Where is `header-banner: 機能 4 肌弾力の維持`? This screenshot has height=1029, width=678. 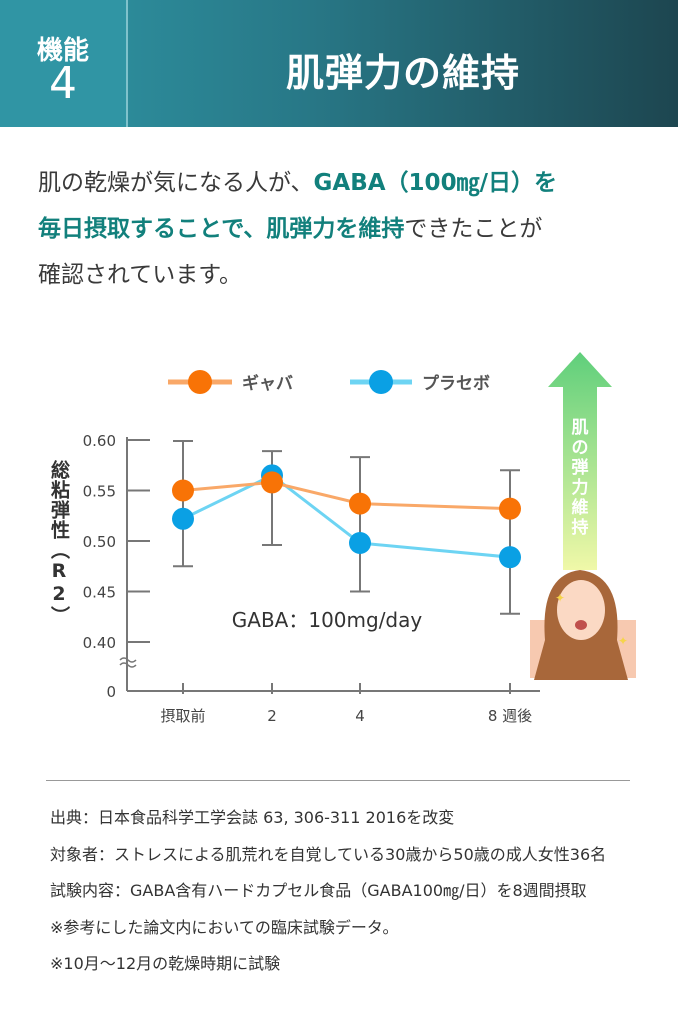
header-banner: 機能 4 肌弾力の維持 is located at coordinates (339, 63).